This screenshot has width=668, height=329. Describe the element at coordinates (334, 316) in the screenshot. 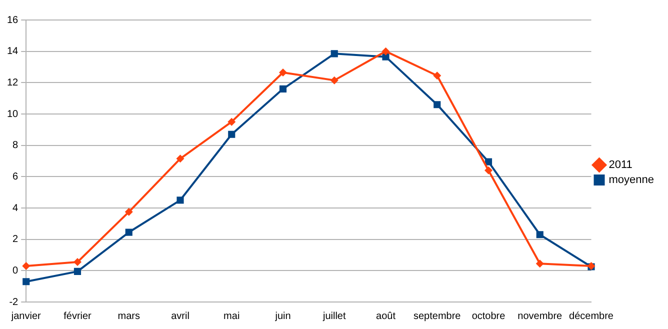

I see `x-tick-label: juillet` at that location.